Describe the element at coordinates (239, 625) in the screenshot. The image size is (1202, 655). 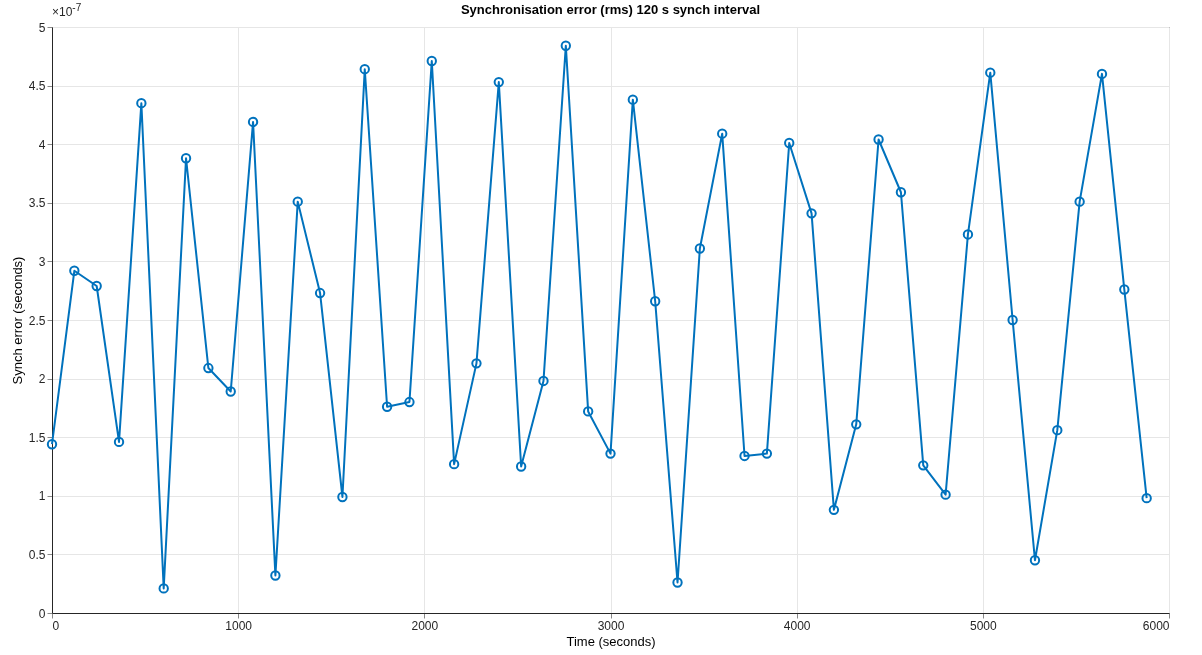
I see `x-tick-label: 1000` at that location.